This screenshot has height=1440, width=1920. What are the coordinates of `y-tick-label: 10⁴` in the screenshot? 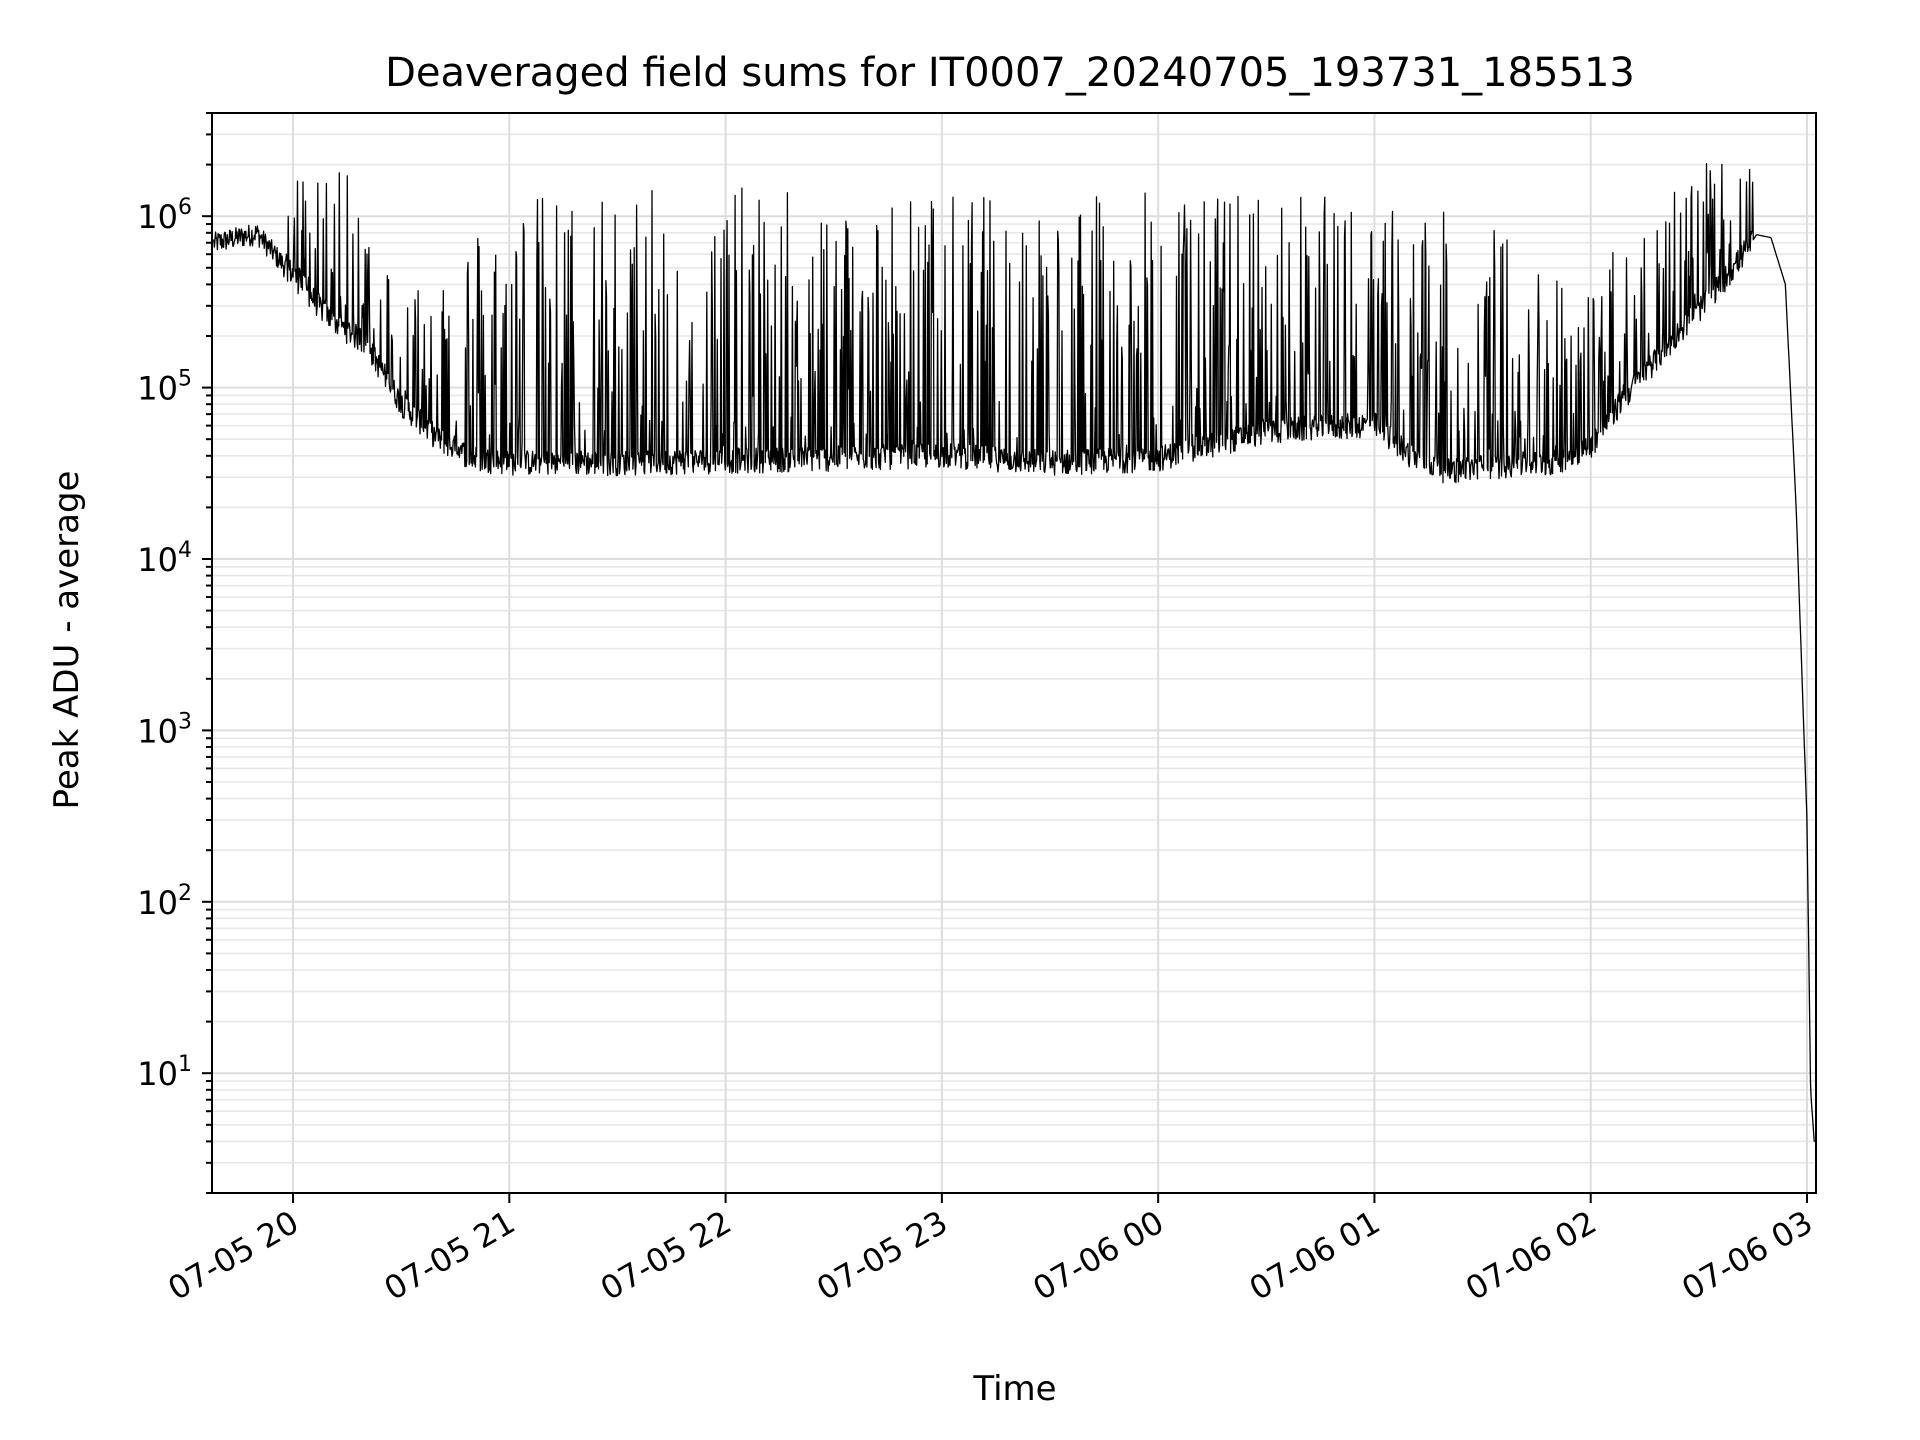 It's located at (164, 558).